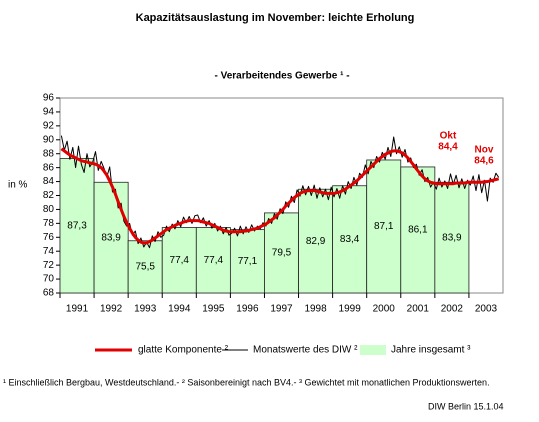 This screenshot has width=539, height=422. Describe the element at coordinates (49, 237) in the screenshot. I see `y-tick-label: 76` at that location.